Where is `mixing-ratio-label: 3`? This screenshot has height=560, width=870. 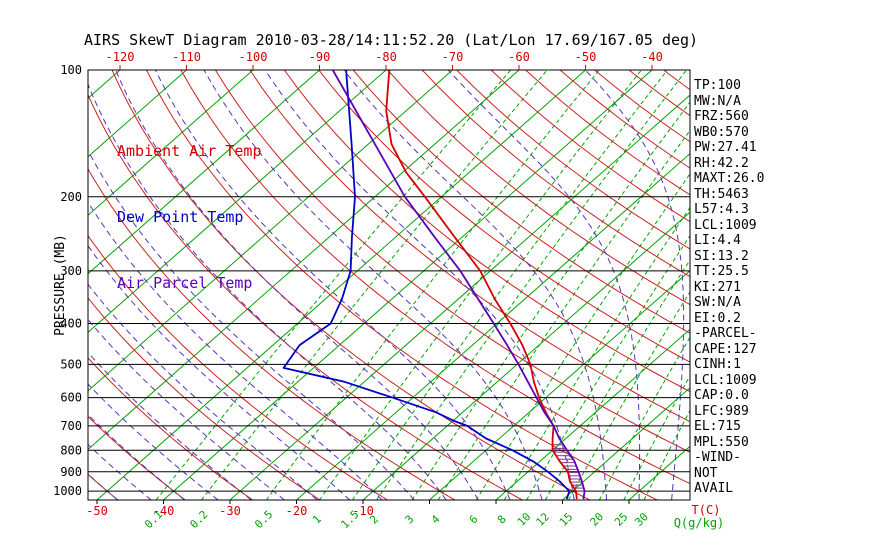 mixing-ratio-label: 3 is located at coordinates (410, 520).